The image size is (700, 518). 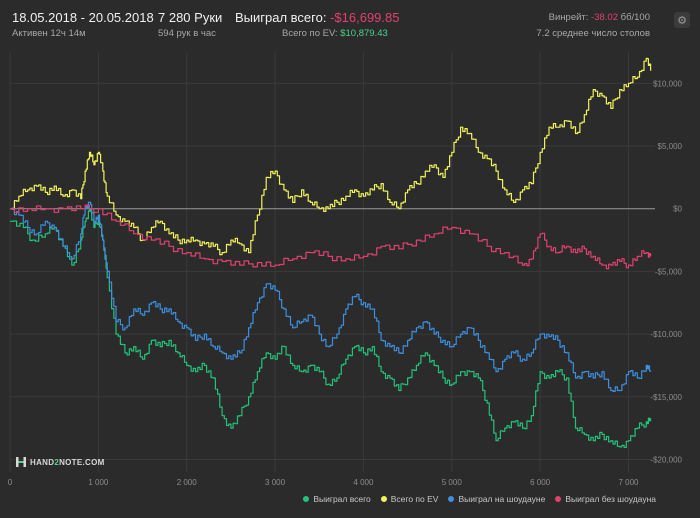 I want to click on x-tick-label: 2 000, so click(x=187, y=482).